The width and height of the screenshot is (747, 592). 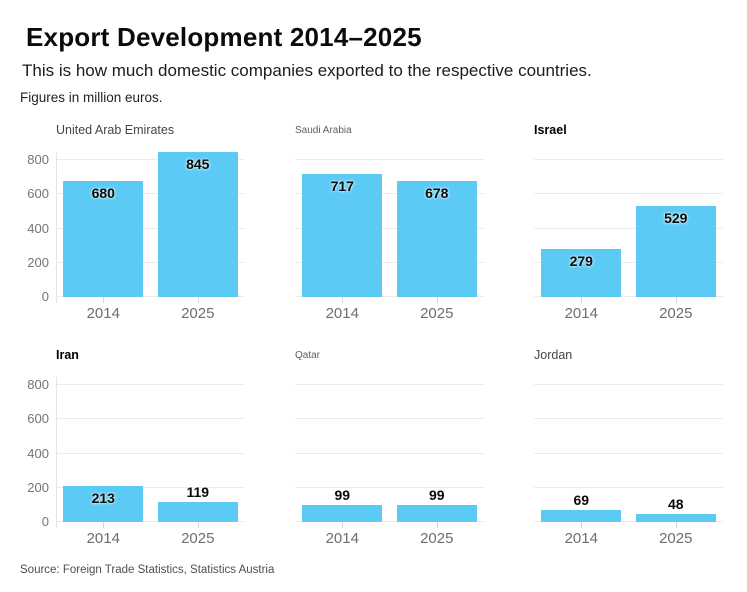 I want to click on plot-area: 99 99, so click(x=390, y=449).